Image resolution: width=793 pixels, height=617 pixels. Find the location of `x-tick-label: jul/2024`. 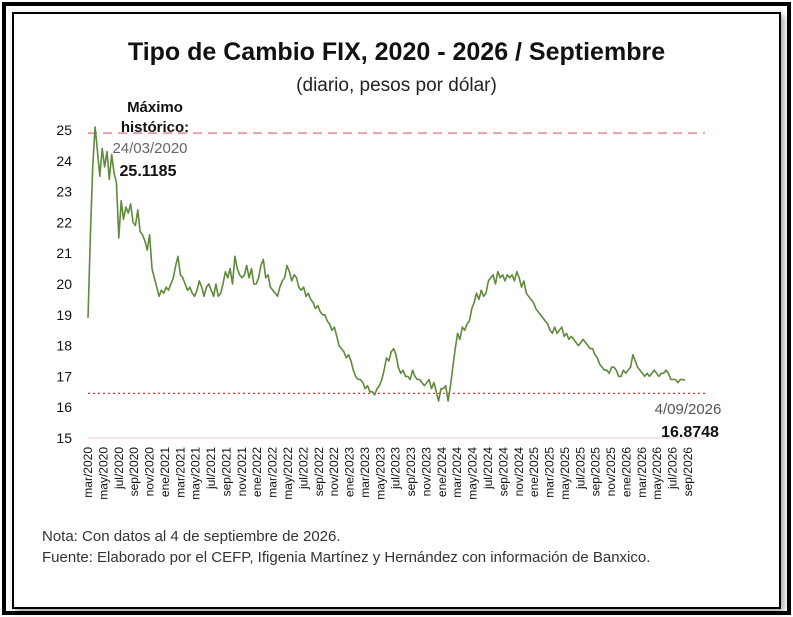

x-tick-label: jul/2024 is located at coordinates (488, 468).